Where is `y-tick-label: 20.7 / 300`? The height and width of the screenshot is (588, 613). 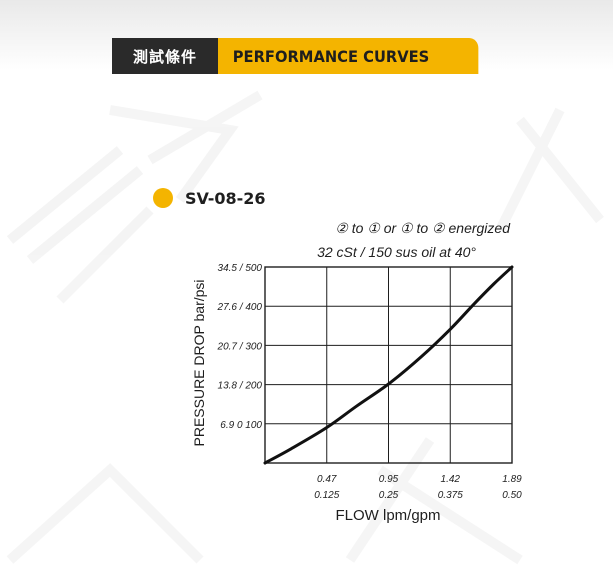 y-tick-label: 20.7 / 300 is located at coordinates (240, 346).